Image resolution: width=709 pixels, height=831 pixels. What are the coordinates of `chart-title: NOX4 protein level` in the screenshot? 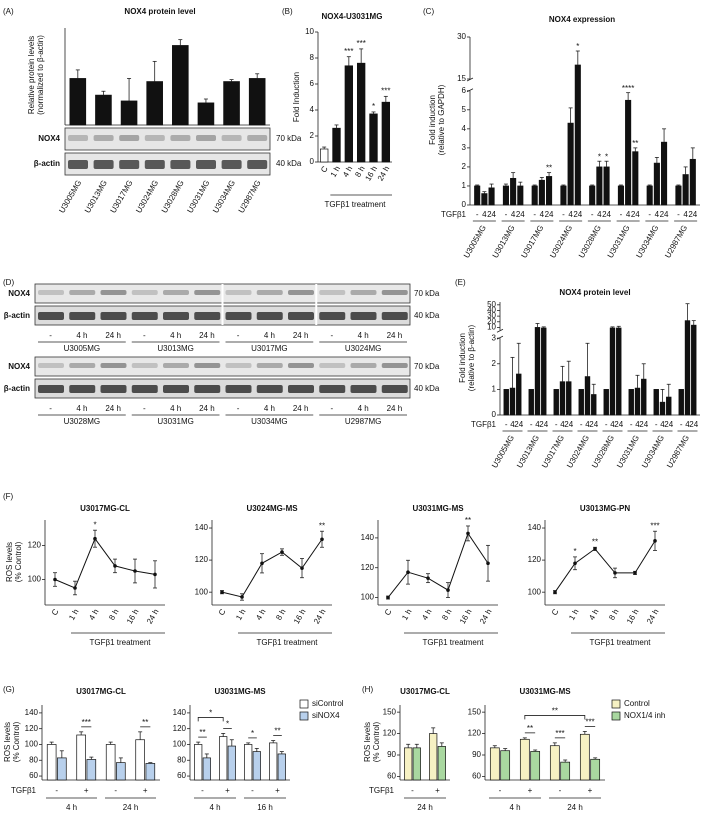 It's located at (594, 292).